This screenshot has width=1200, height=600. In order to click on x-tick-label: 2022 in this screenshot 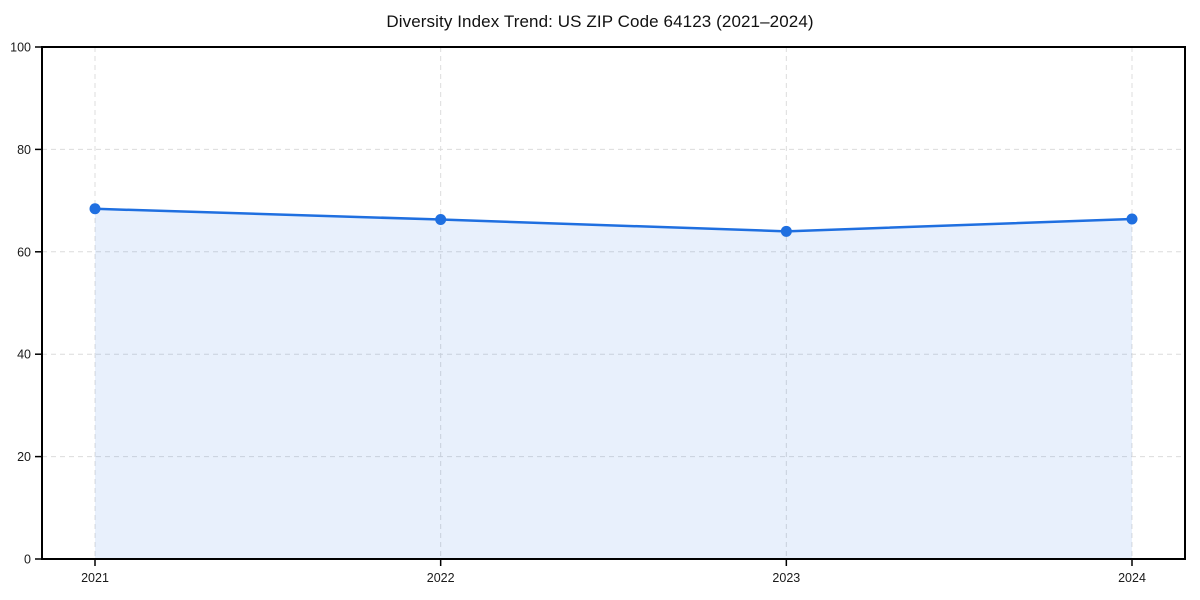, I will do `click(441, 578)`.